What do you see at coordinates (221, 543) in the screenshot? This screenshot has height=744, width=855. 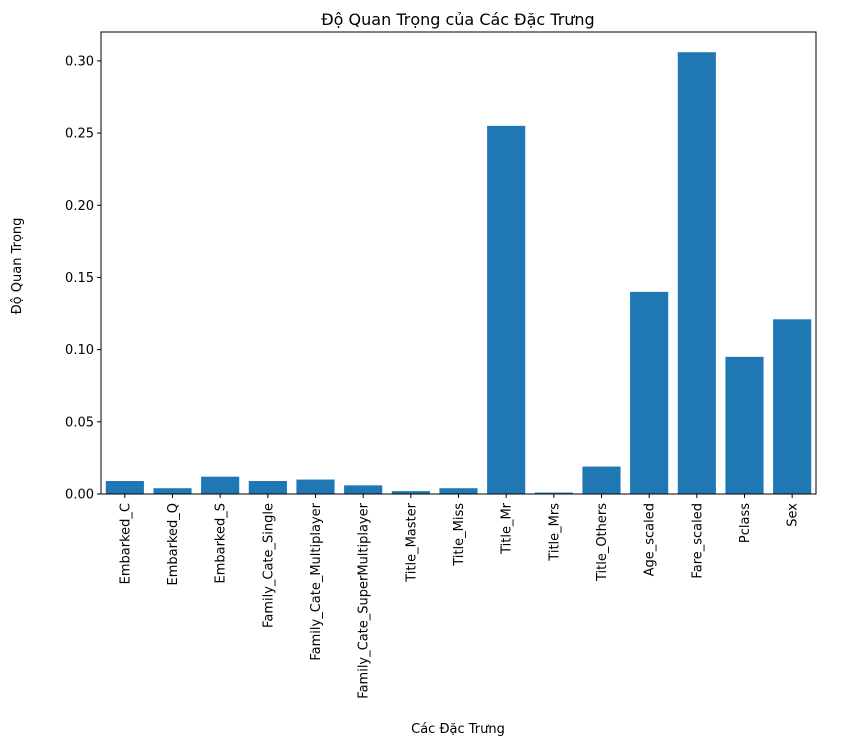 I see `x-tick-label: Embarked_S` at bounding box center [221, 543].